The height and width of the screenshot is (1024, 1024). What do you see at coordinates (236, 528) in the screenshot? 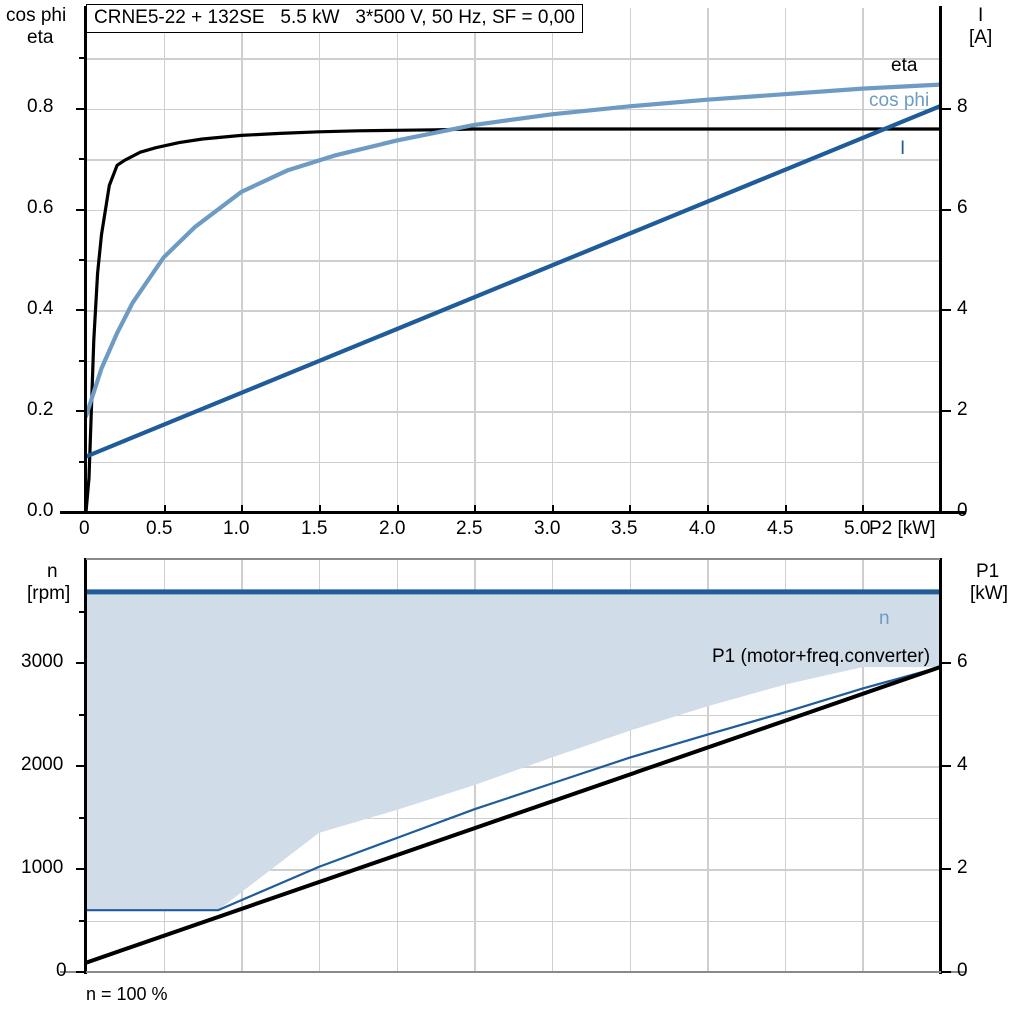
I see `xtick-2: 1.0` at bounding box center [236, 528].